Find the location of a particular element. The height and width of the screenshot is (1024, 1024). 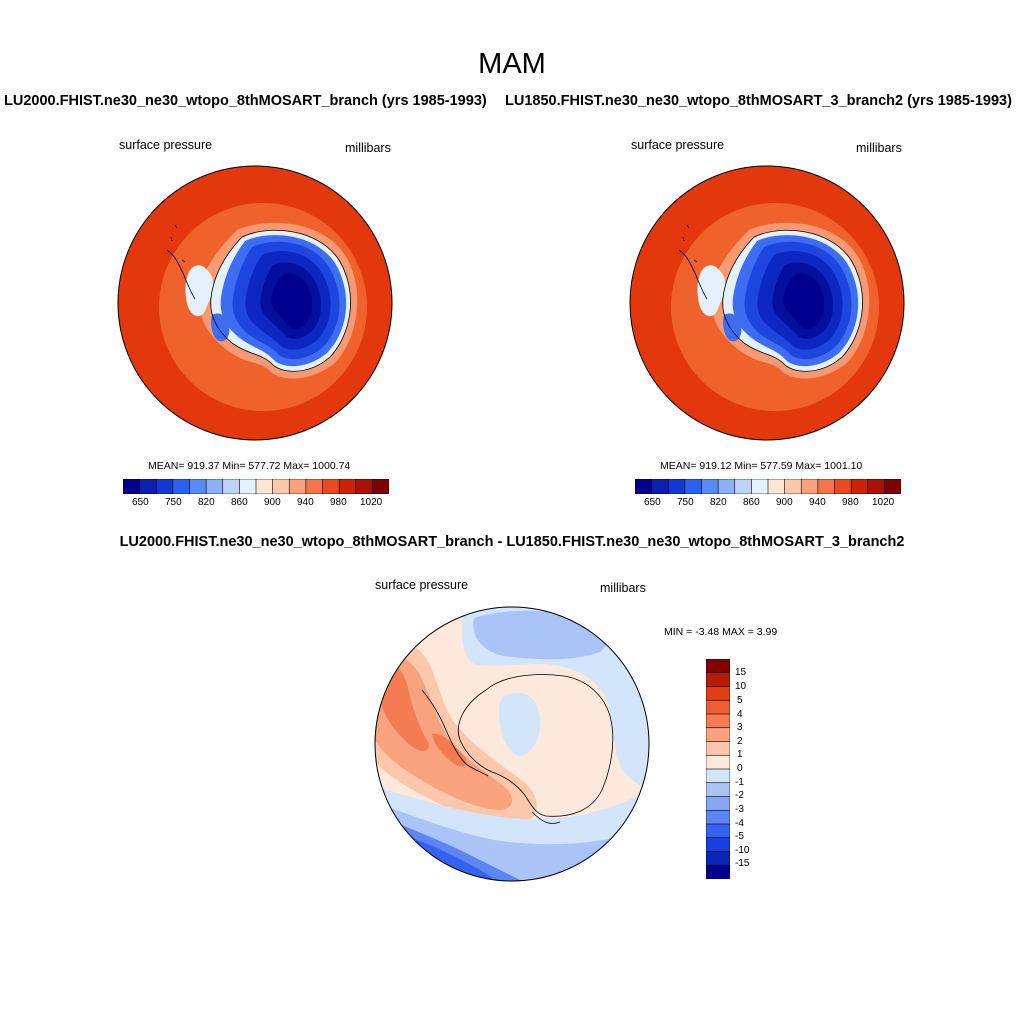

colorbar-tick: -1 is located at coordinates (739, 782).